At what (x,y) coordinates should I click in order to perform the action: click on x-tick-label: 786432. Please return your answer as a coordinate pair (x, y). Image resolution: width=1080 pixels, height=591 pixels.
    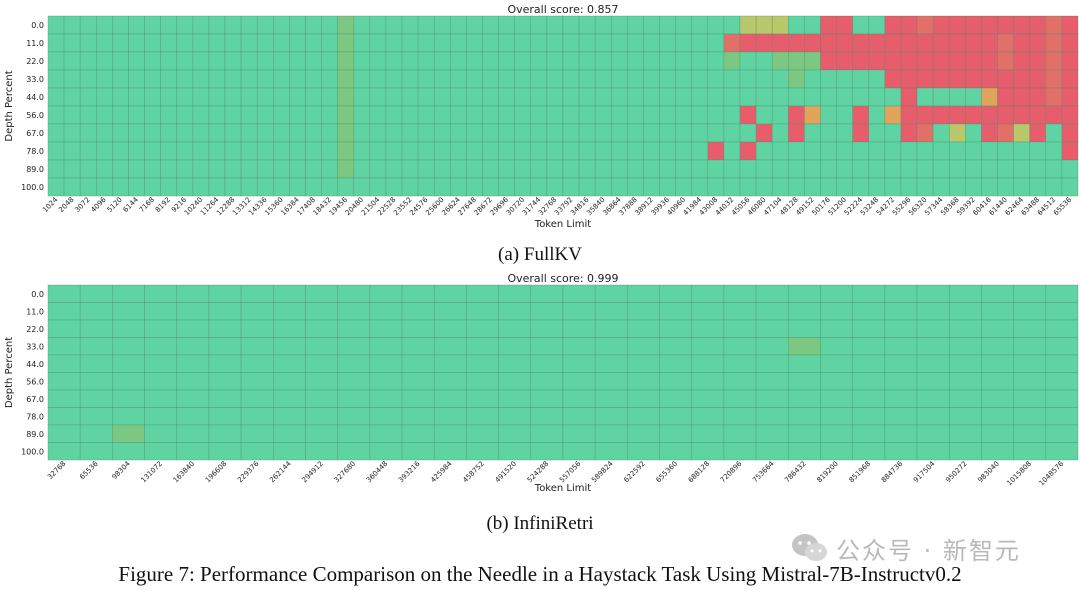
    Looking at the image, I should click on (795, 472).